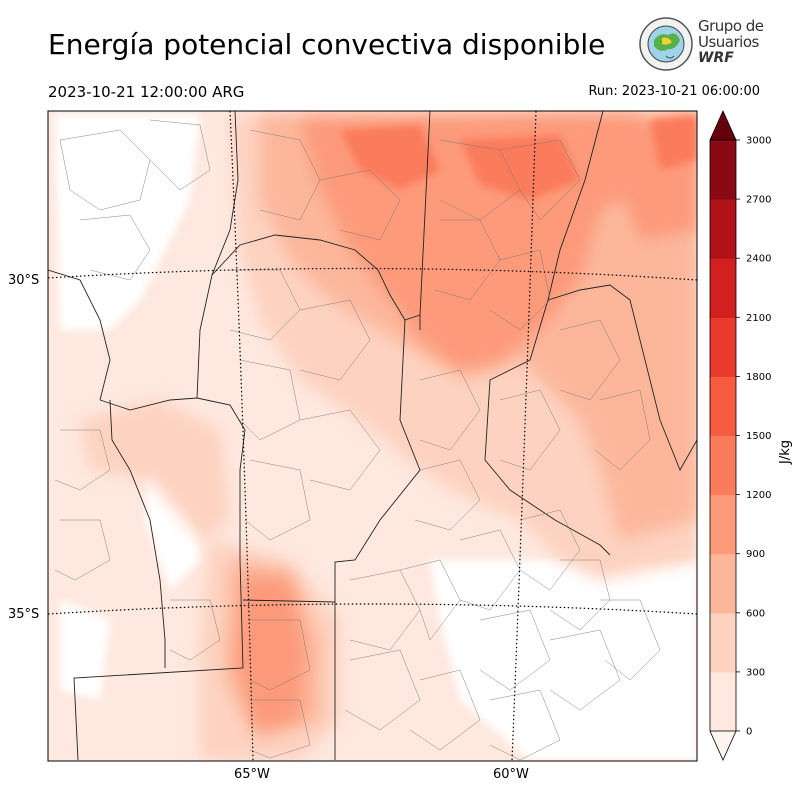 This screenshot has width=800, height=800. What do you see at coordinates (758, 200) in the screenshot?
I see `colorbar-tick-label: 2700` at bounding box center [758, 200].